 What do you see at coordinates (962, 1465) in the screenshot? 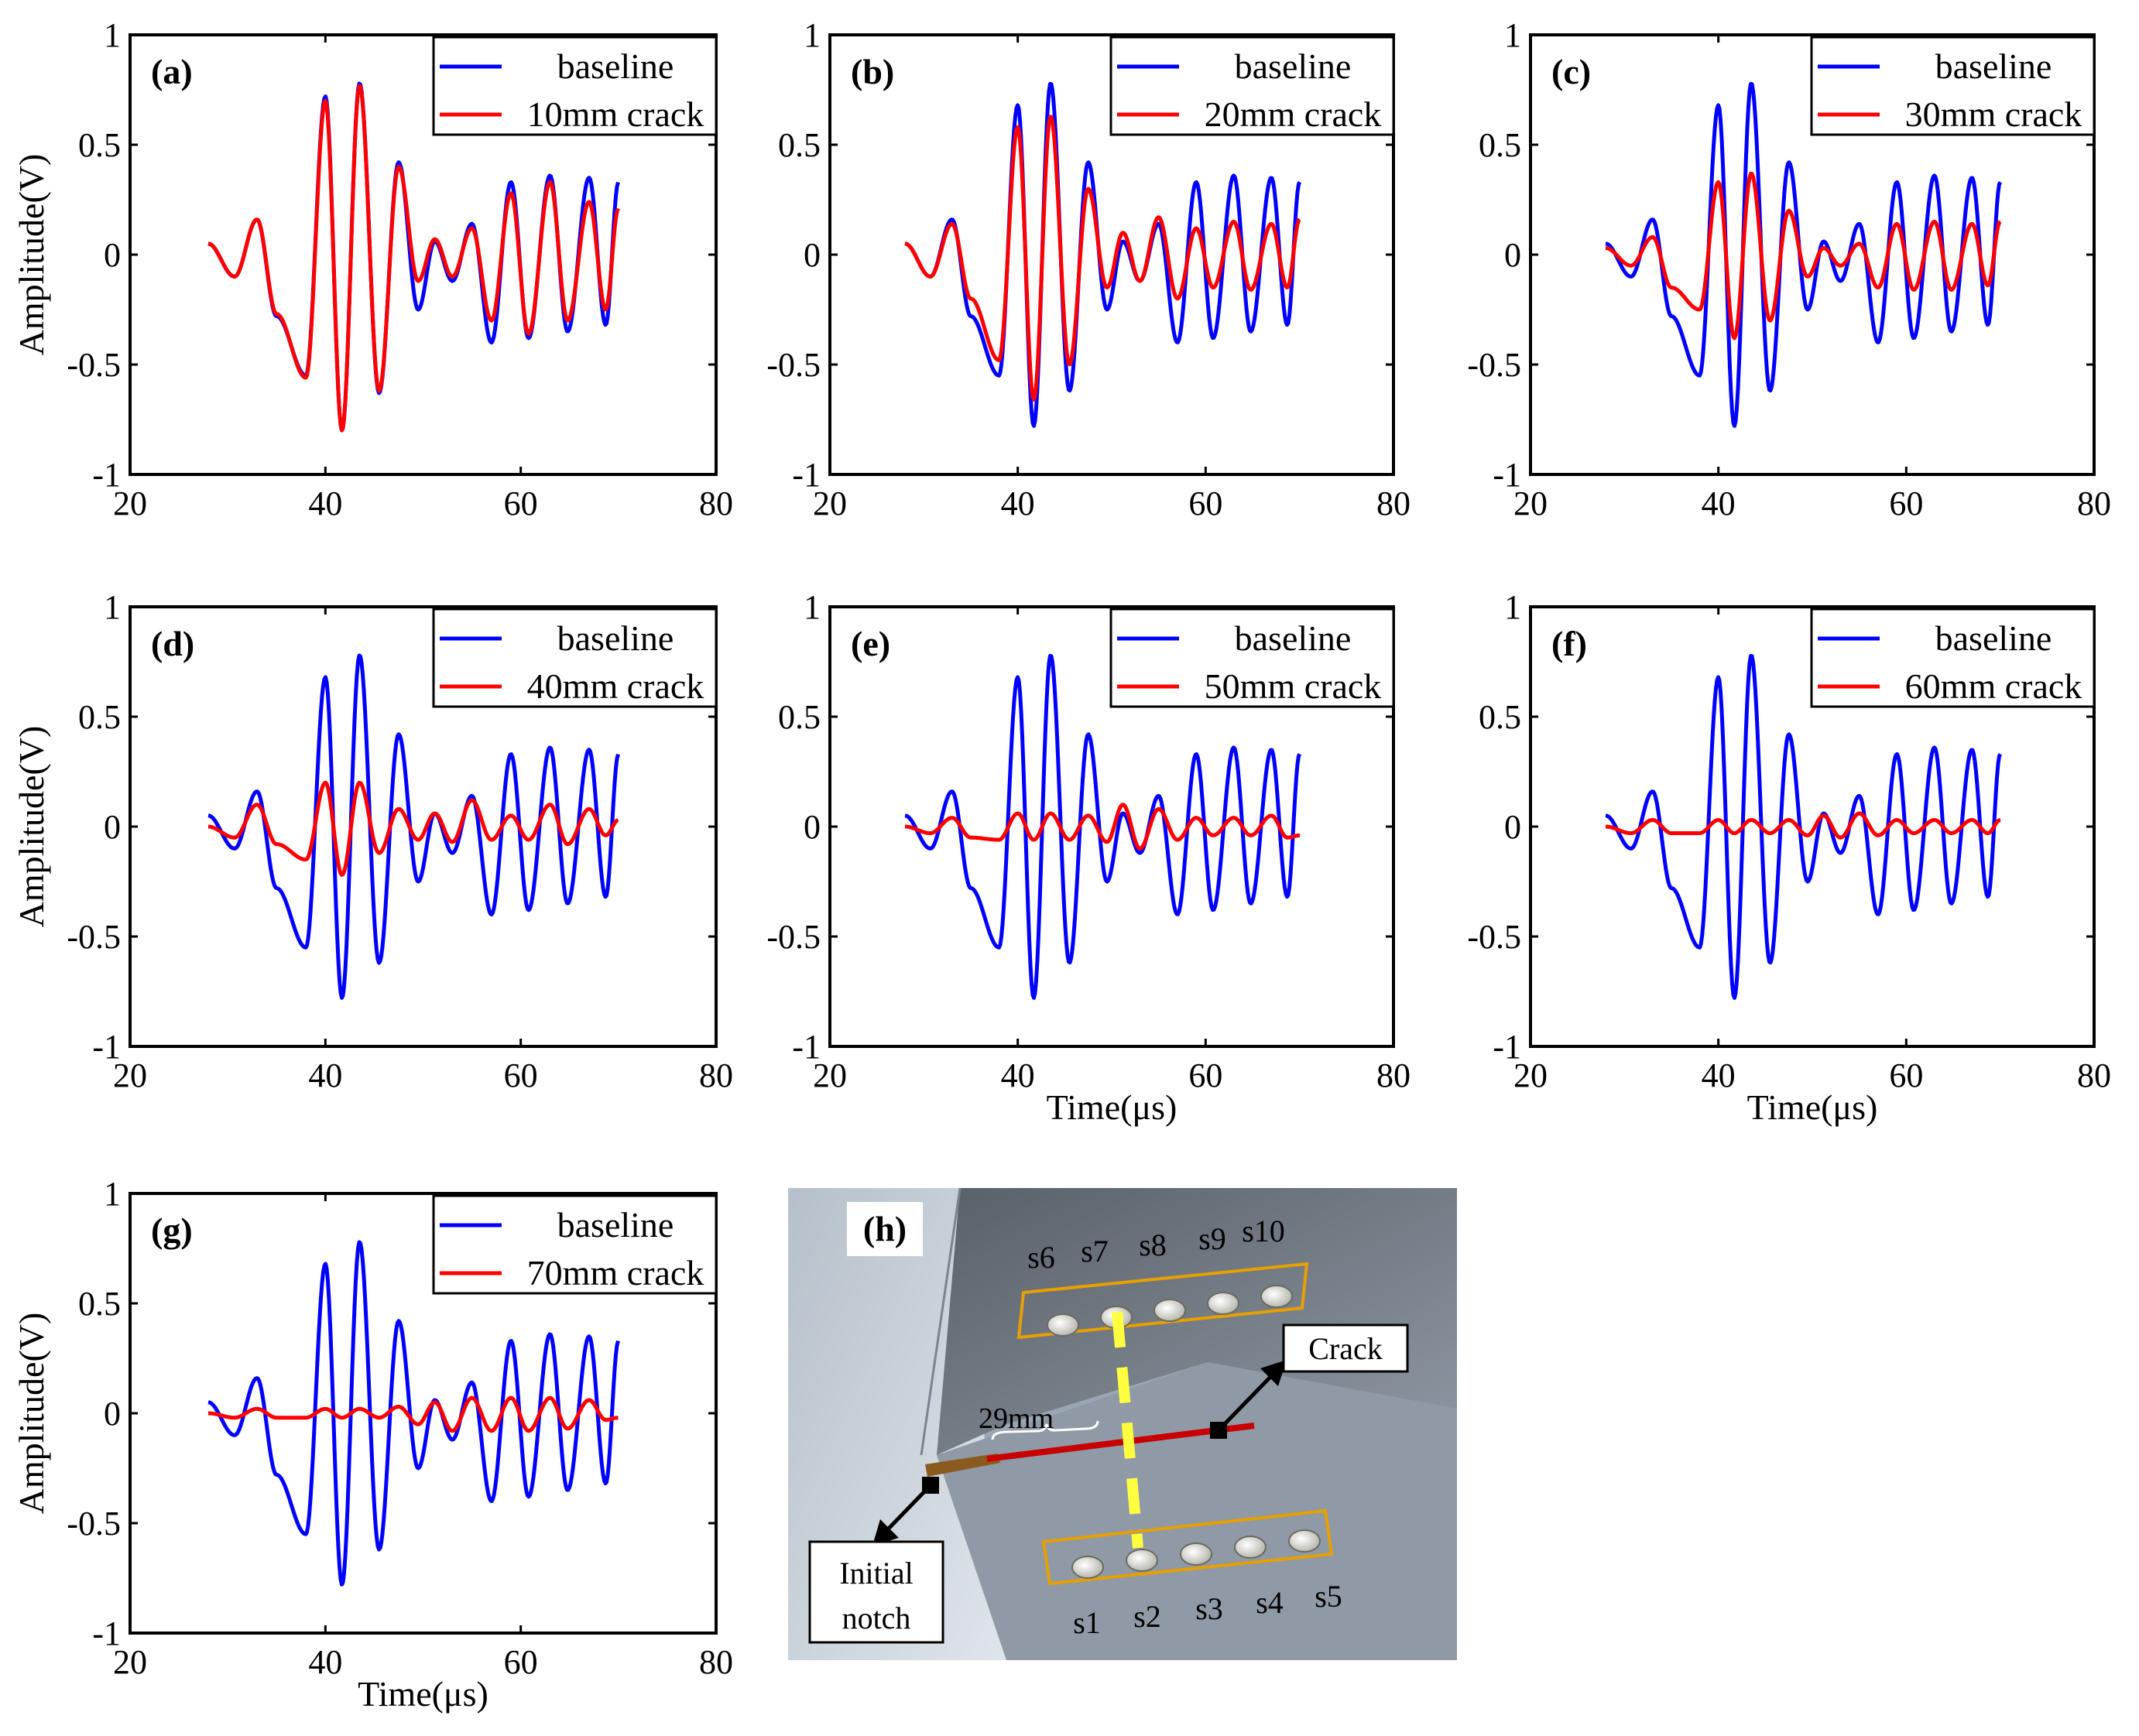
I see `initial-notch` at bounding box center [962, 1465].